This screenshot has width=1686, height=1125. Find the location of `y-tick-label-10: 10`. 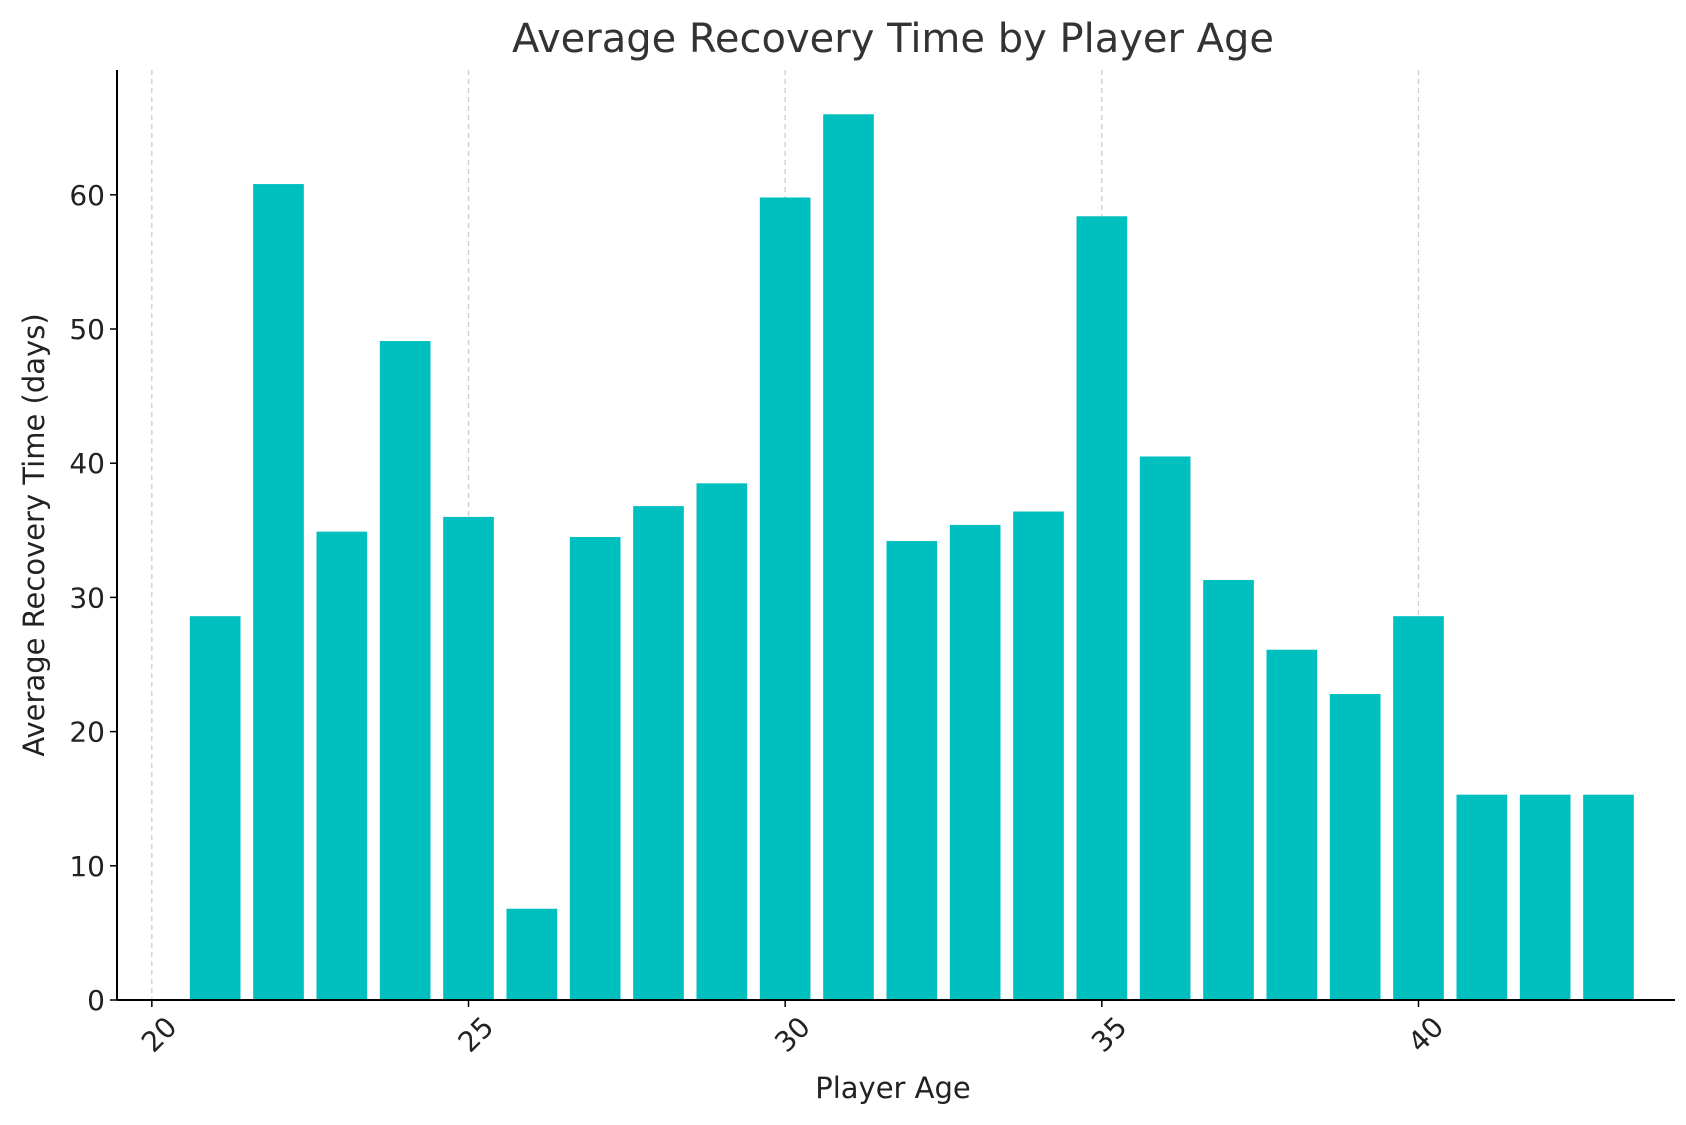

y-tick-label-10: 10 is located at coordinates (87, 866).